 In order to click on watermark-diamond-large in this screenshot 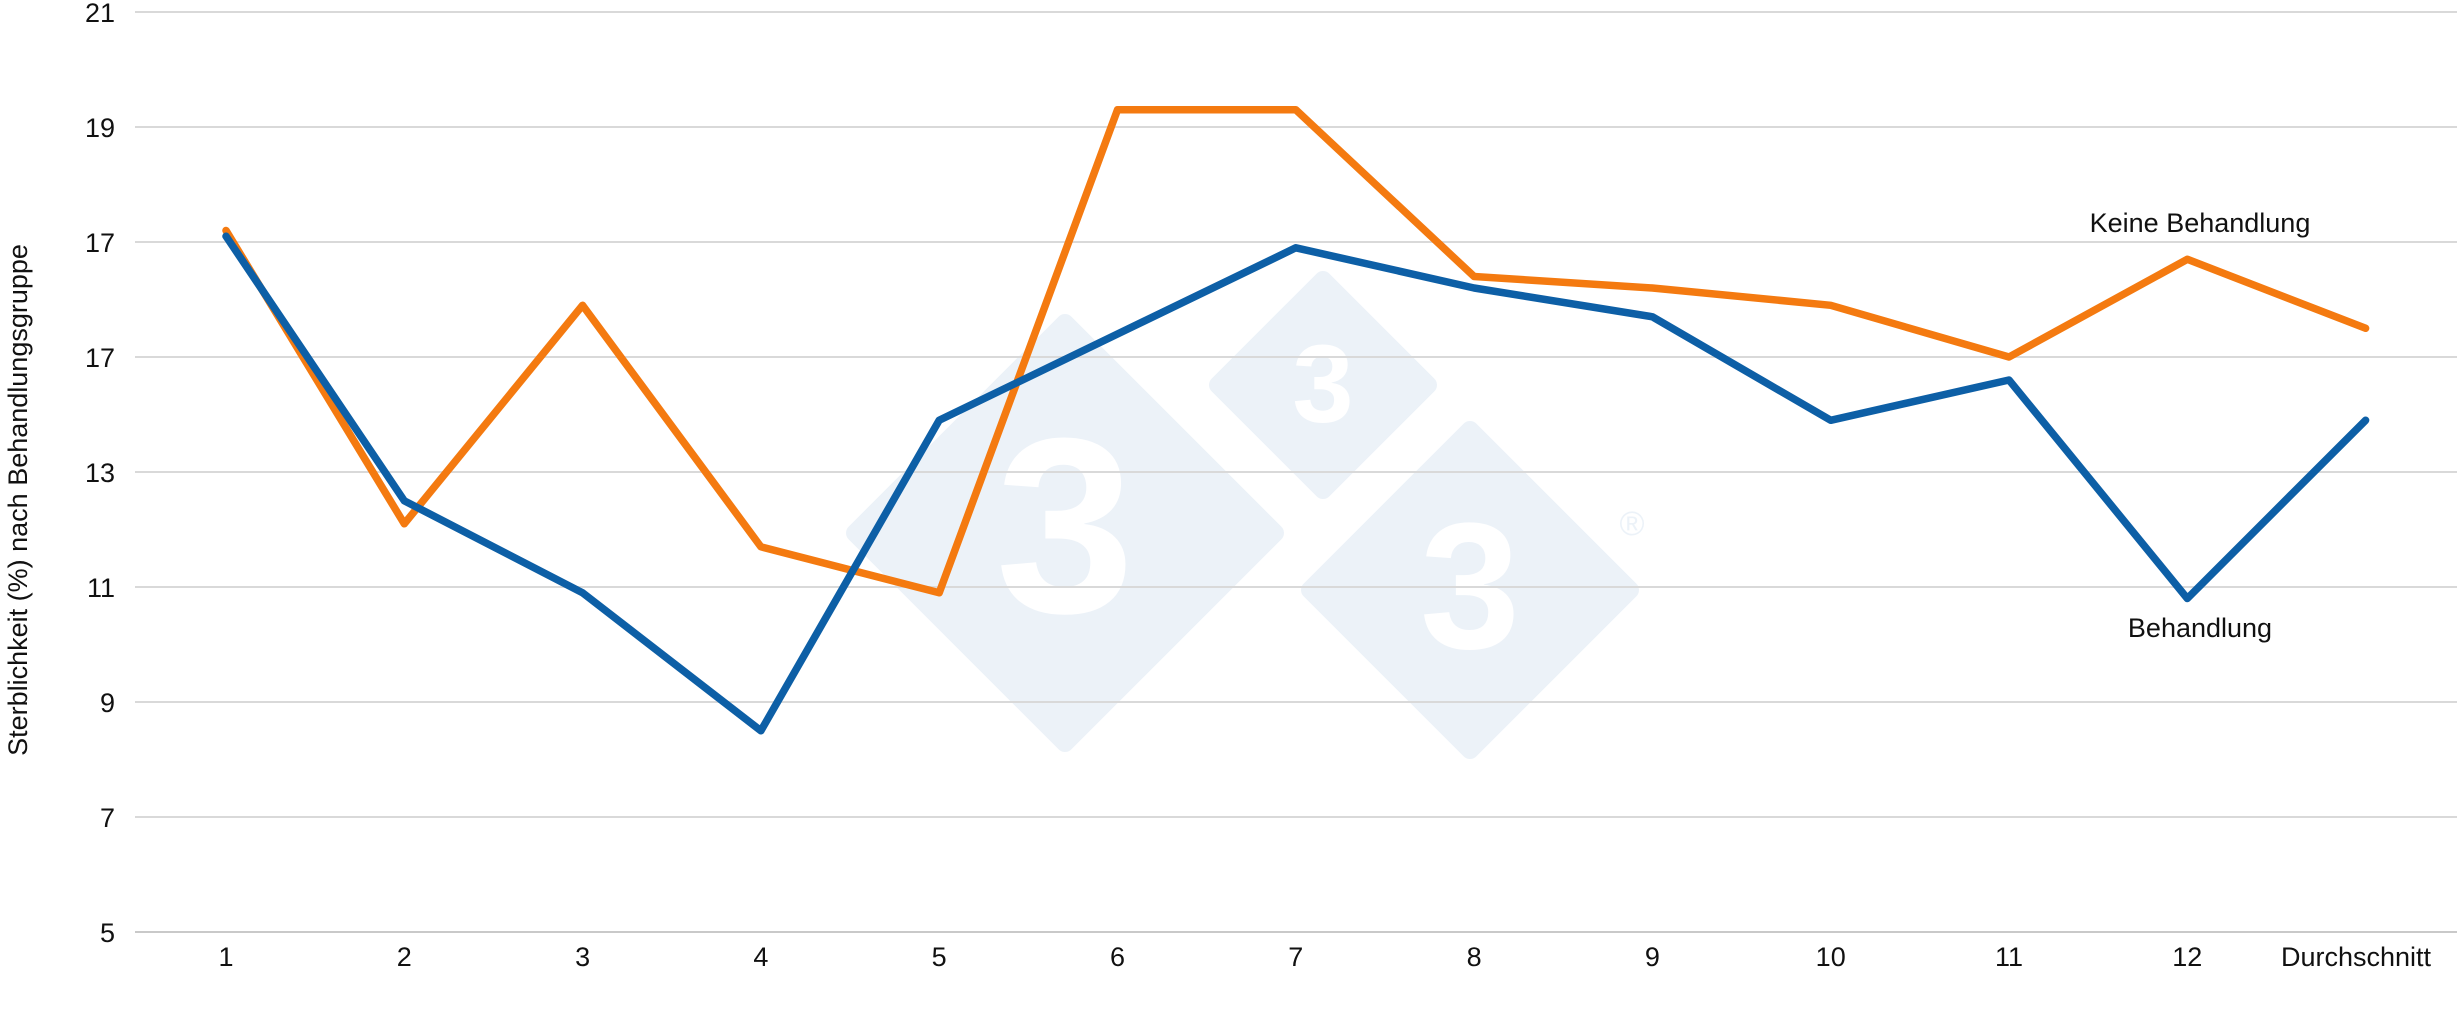, I will do `click(1065, 533)`.